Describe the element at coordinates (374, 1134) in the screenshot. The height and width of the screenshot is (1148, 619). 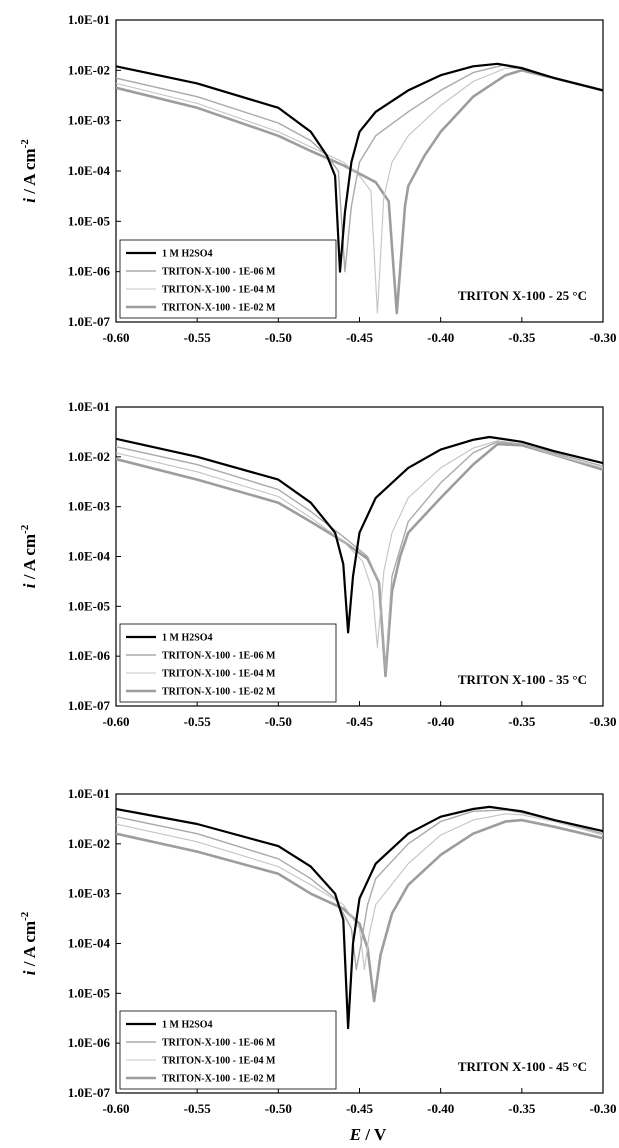
I see `x-axis-label-unit: / V` at that location.